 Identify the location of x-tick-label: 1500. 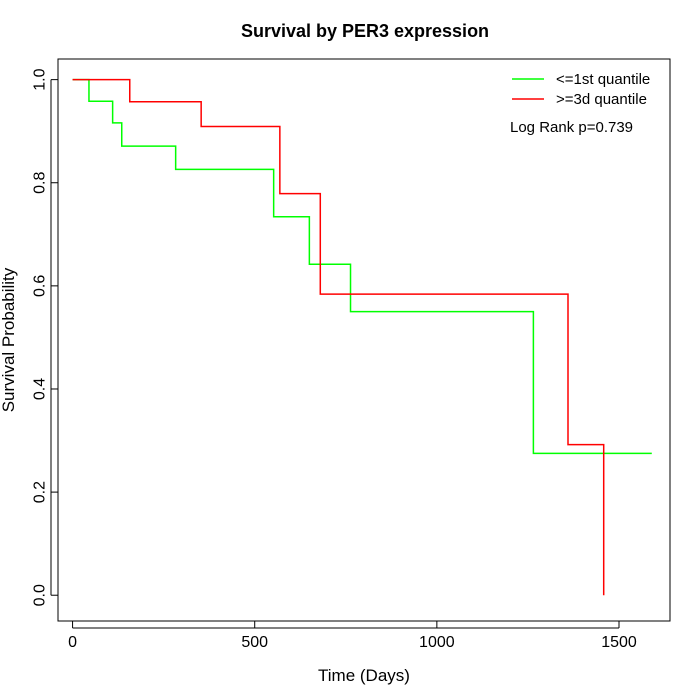
(619, 642).